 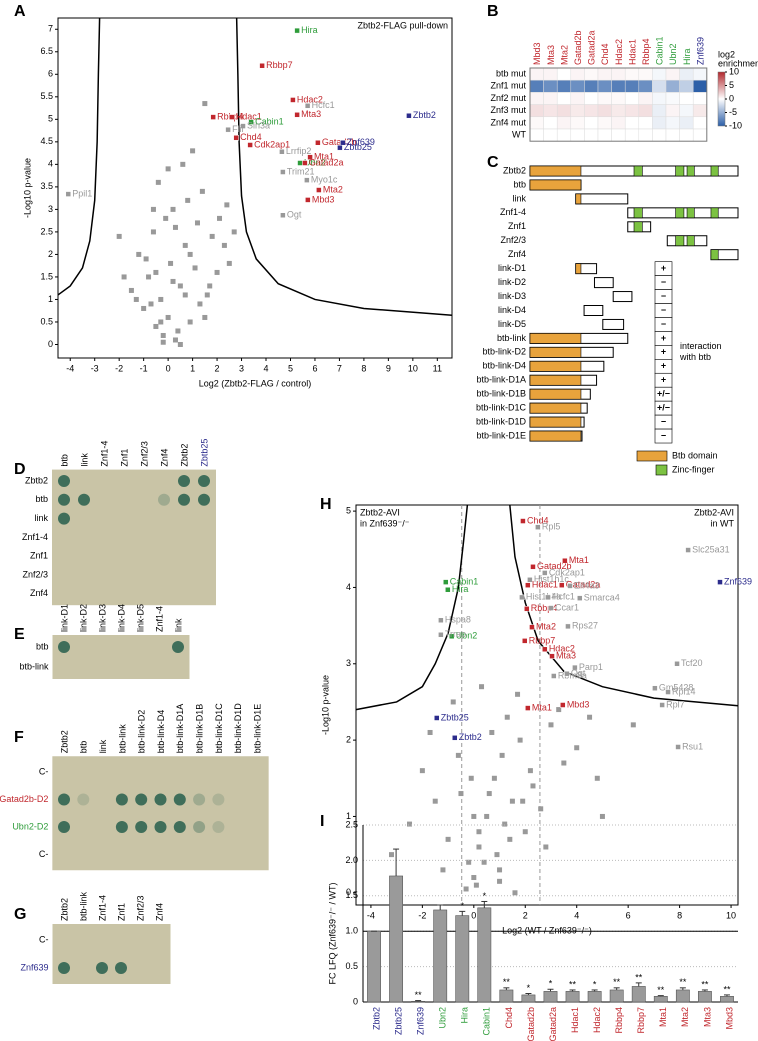 What do you see at coordinates (493, 162) in the screenshot?
I see `panel-letter: C` at bounding box center [493, 162].